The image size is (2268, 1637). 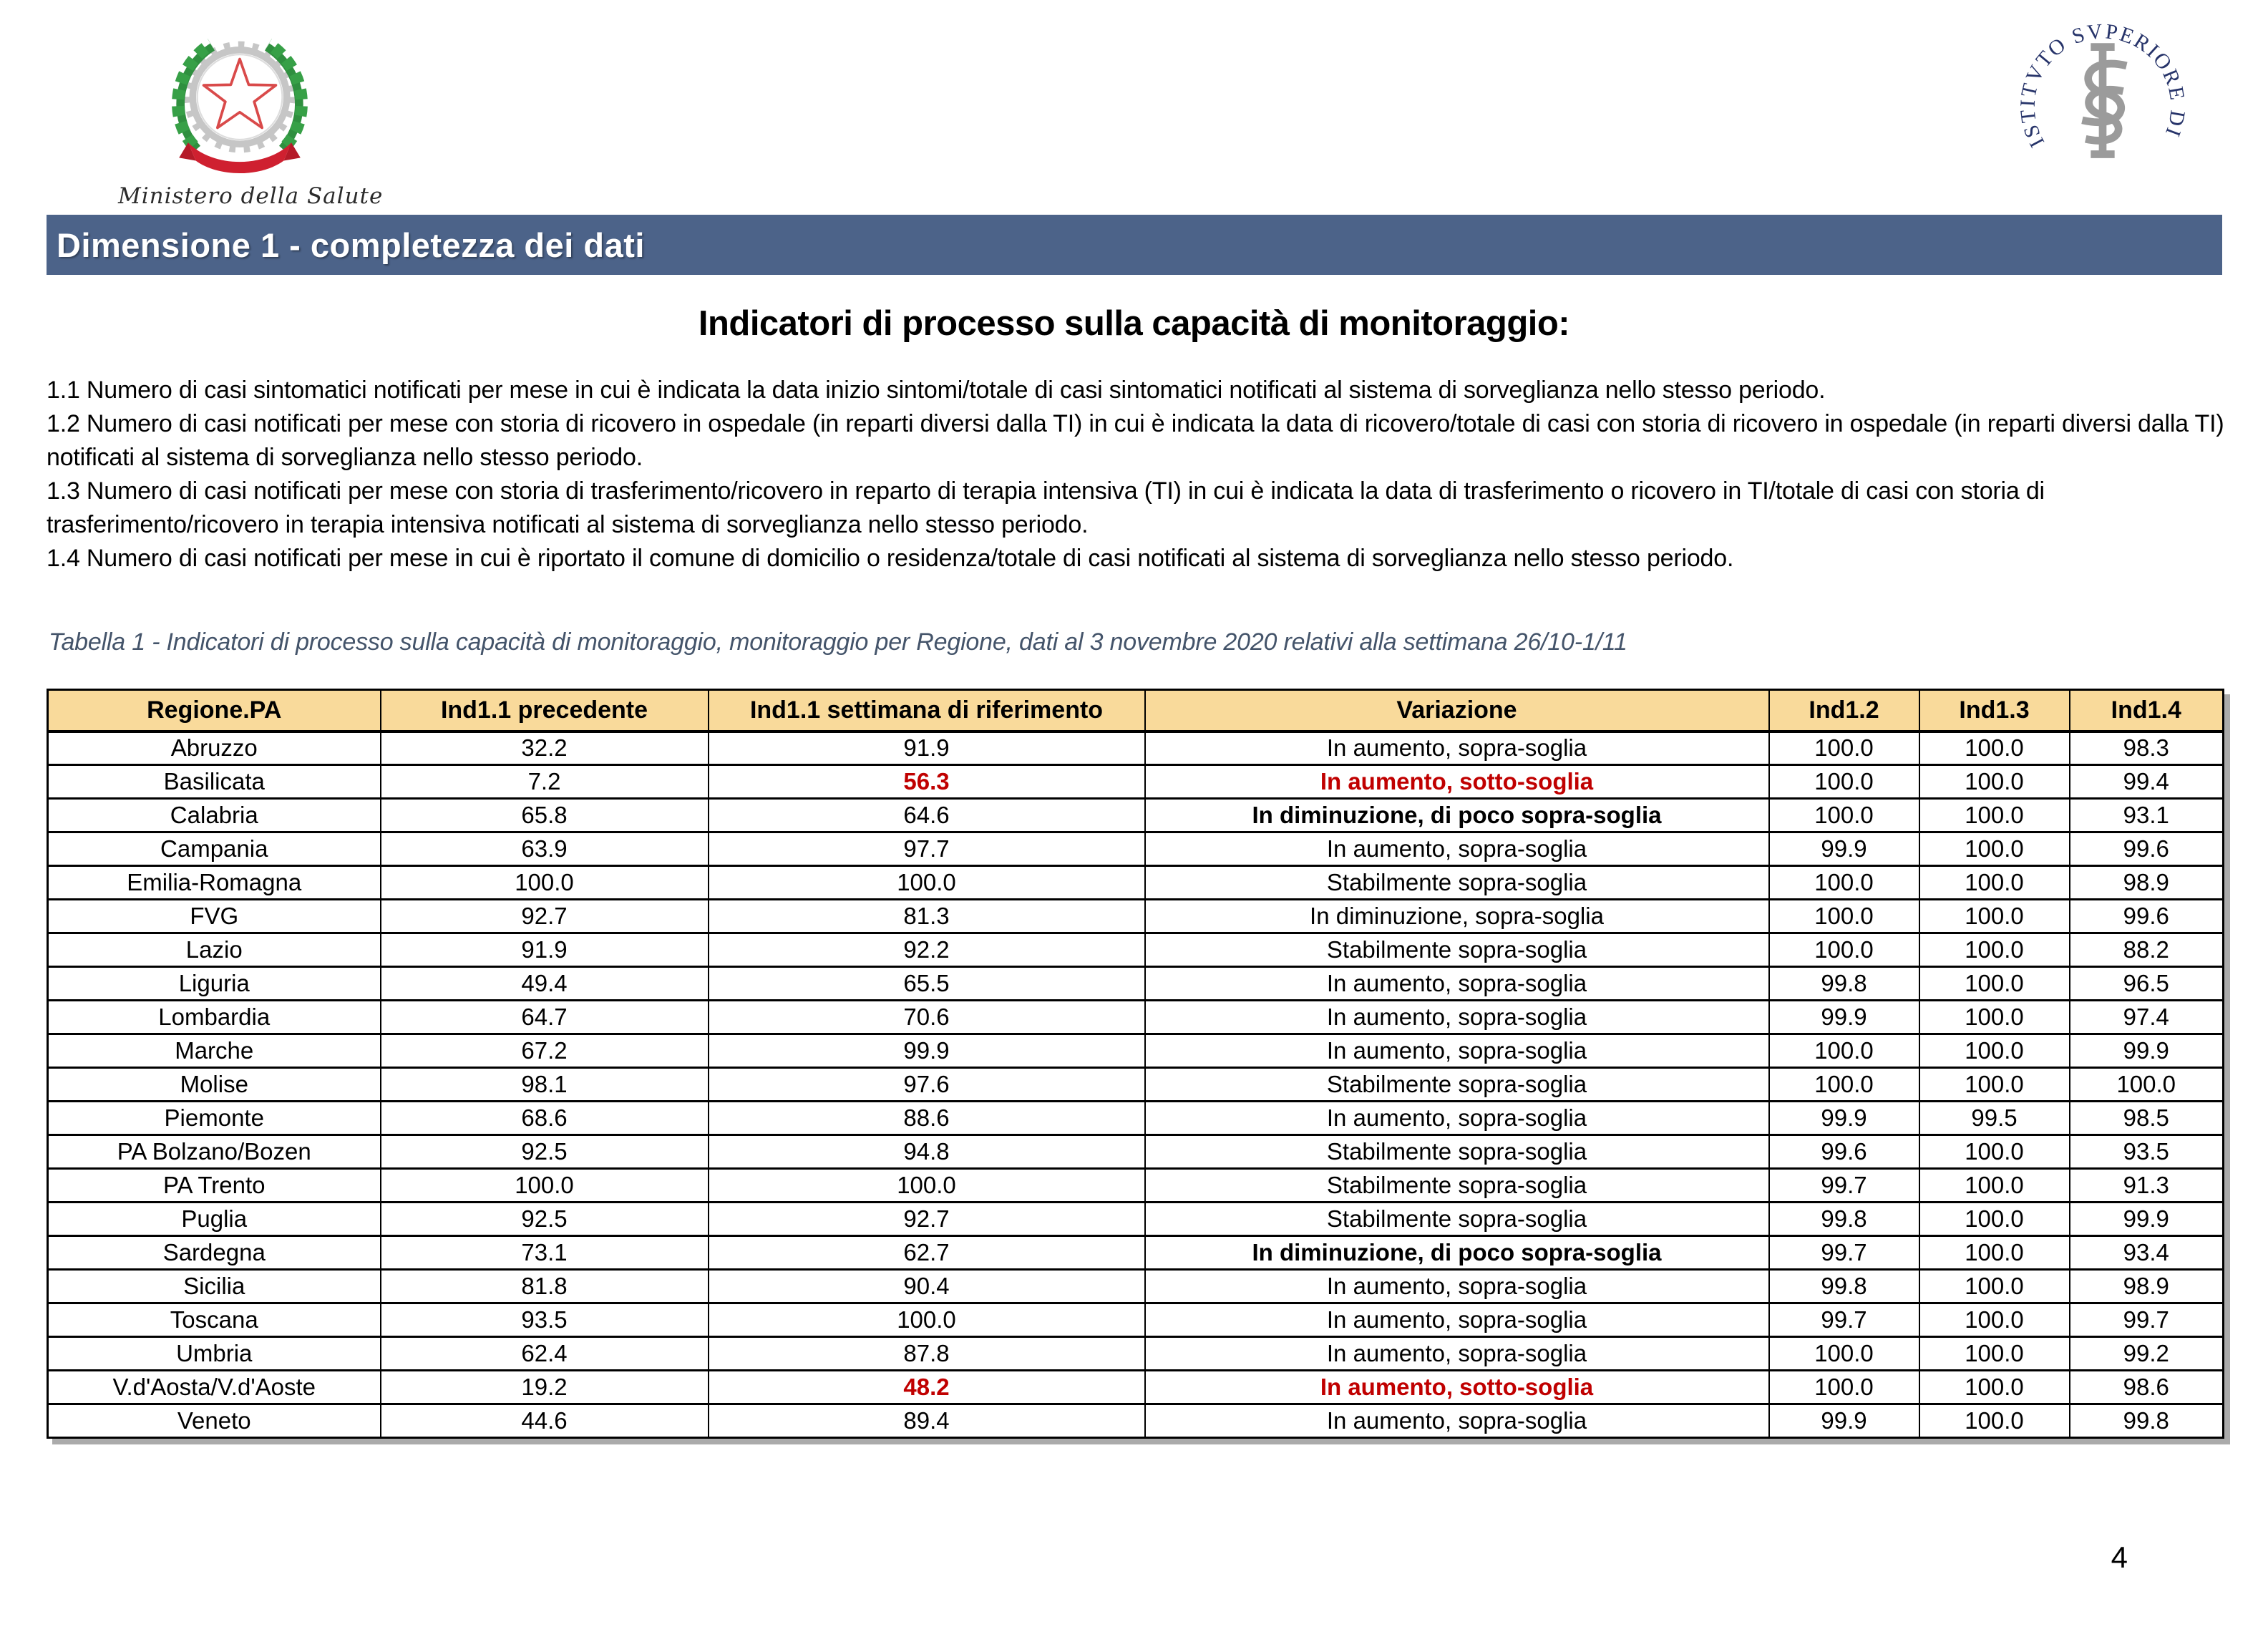 What do you see at coordinates (214, 983) in the screenshot?
I see `cell-regione: Liguria` at bounding box center [214, 983].